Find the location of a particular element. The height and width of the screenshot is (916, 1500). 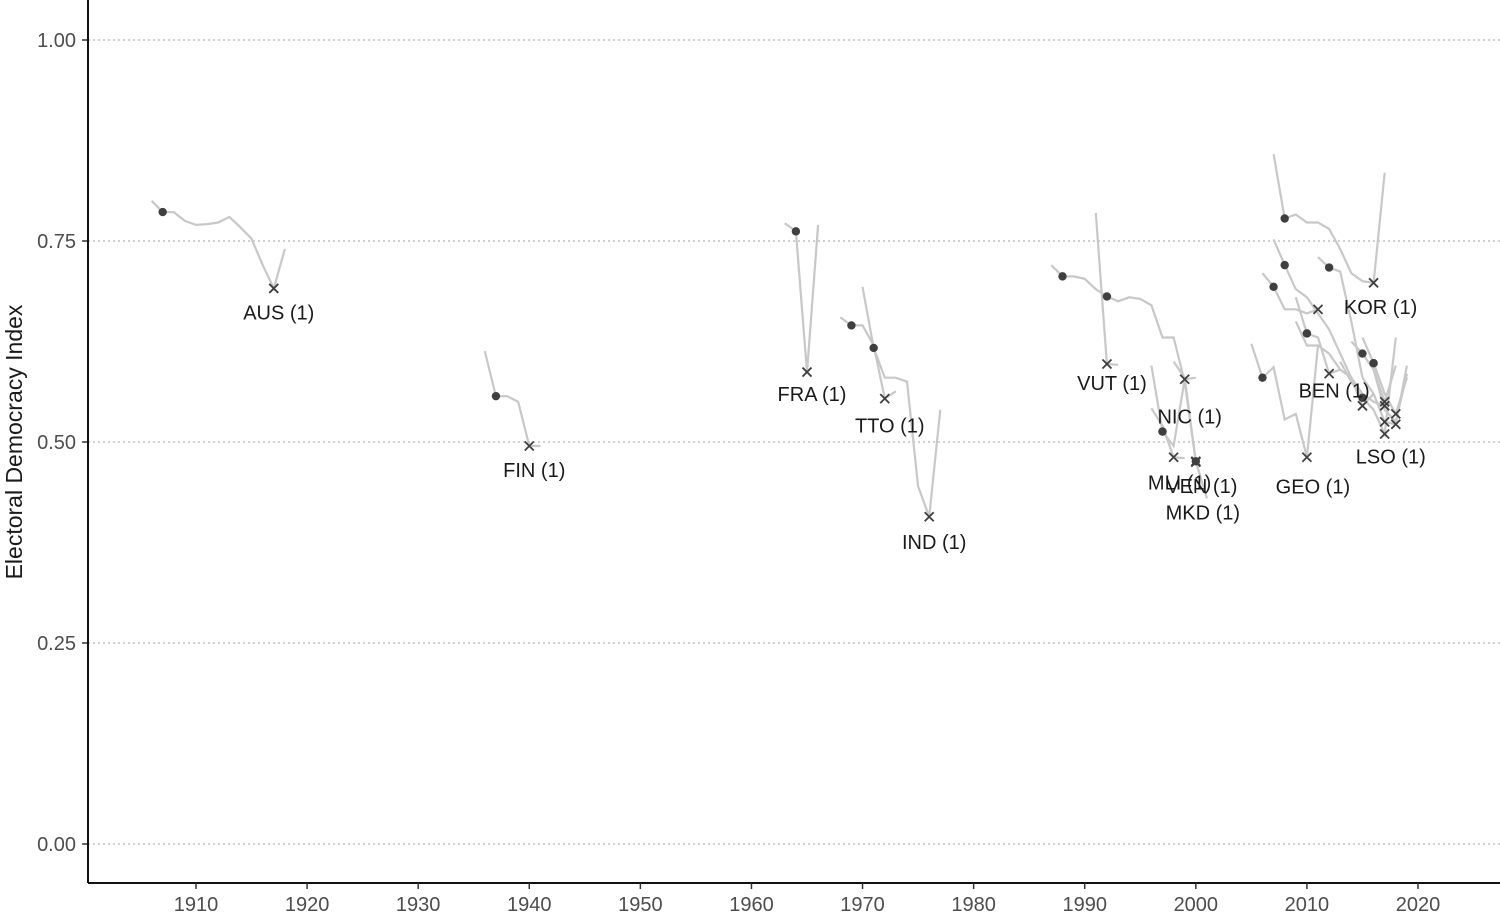

episode-label: FIN (1) is located at coordinates (534, 471).